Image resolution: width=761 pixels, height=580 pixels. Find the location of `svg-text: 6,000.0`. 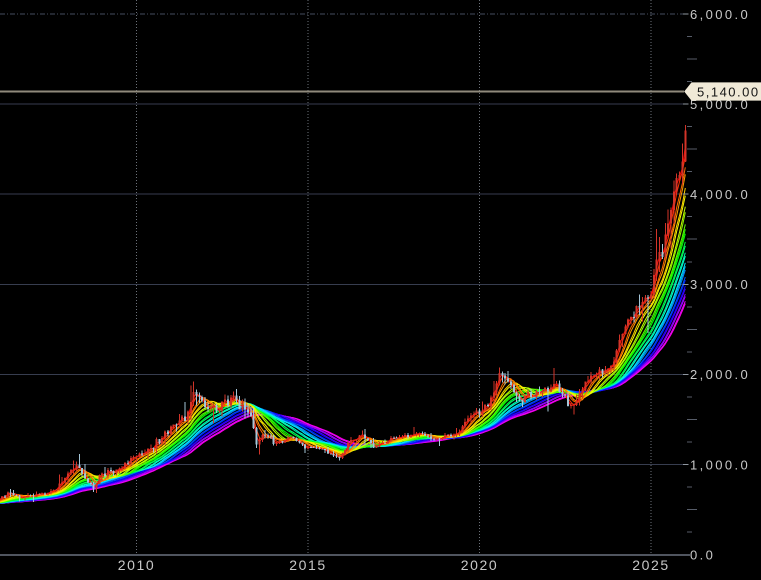

svg-text: 6,000.0 is located at coordinates (720, 14).